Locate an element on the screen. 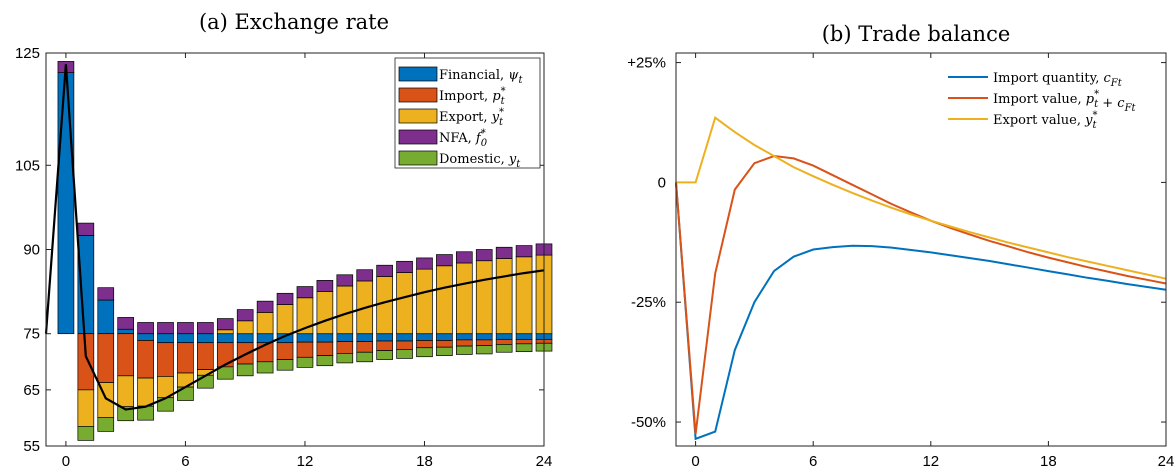 The image size is (1176, 474). y-tick-label: +25% is located at coordinates (646, 63).